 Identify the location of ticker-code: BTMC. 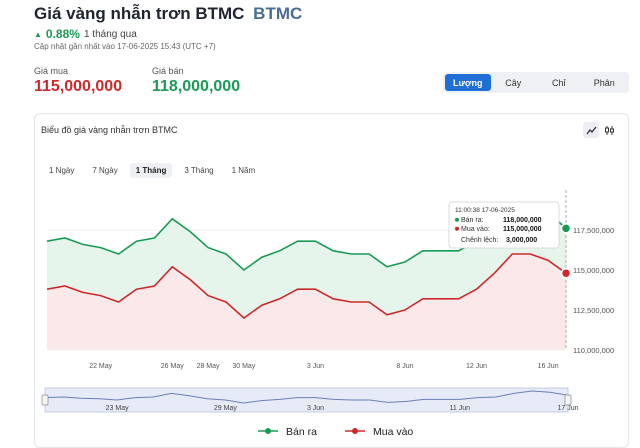
(278, 13).